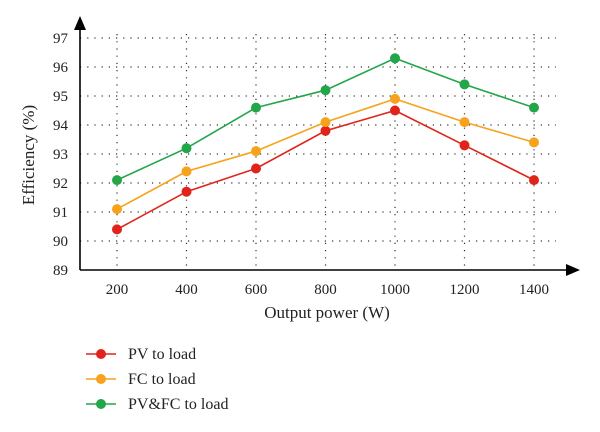  What do you see at coordinates (162, 379) in the screenshot?
I see `legend-label: FC to load` at bounding box center [162, 379].